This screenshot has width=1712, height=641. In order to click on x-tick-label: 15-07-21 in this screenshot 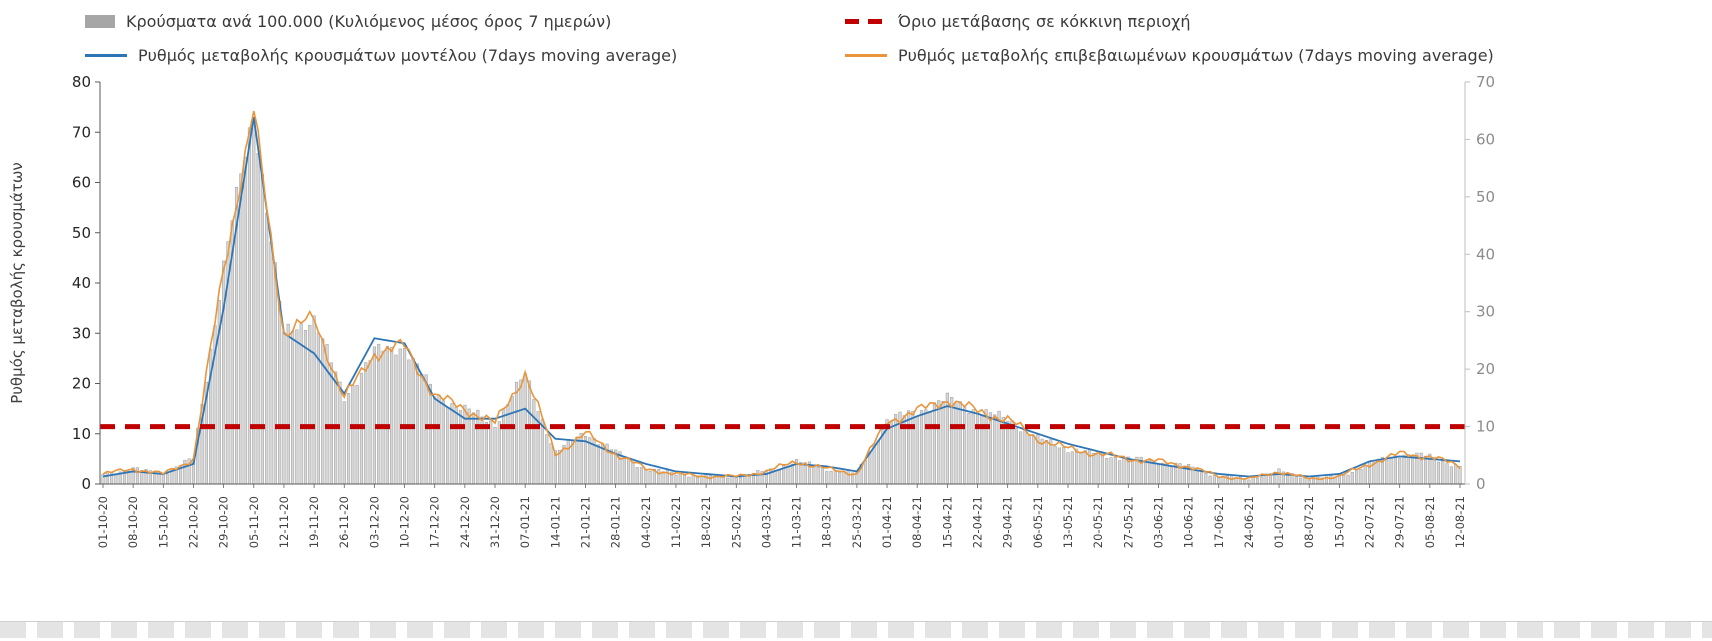, I will do `click(1339, 522)`.